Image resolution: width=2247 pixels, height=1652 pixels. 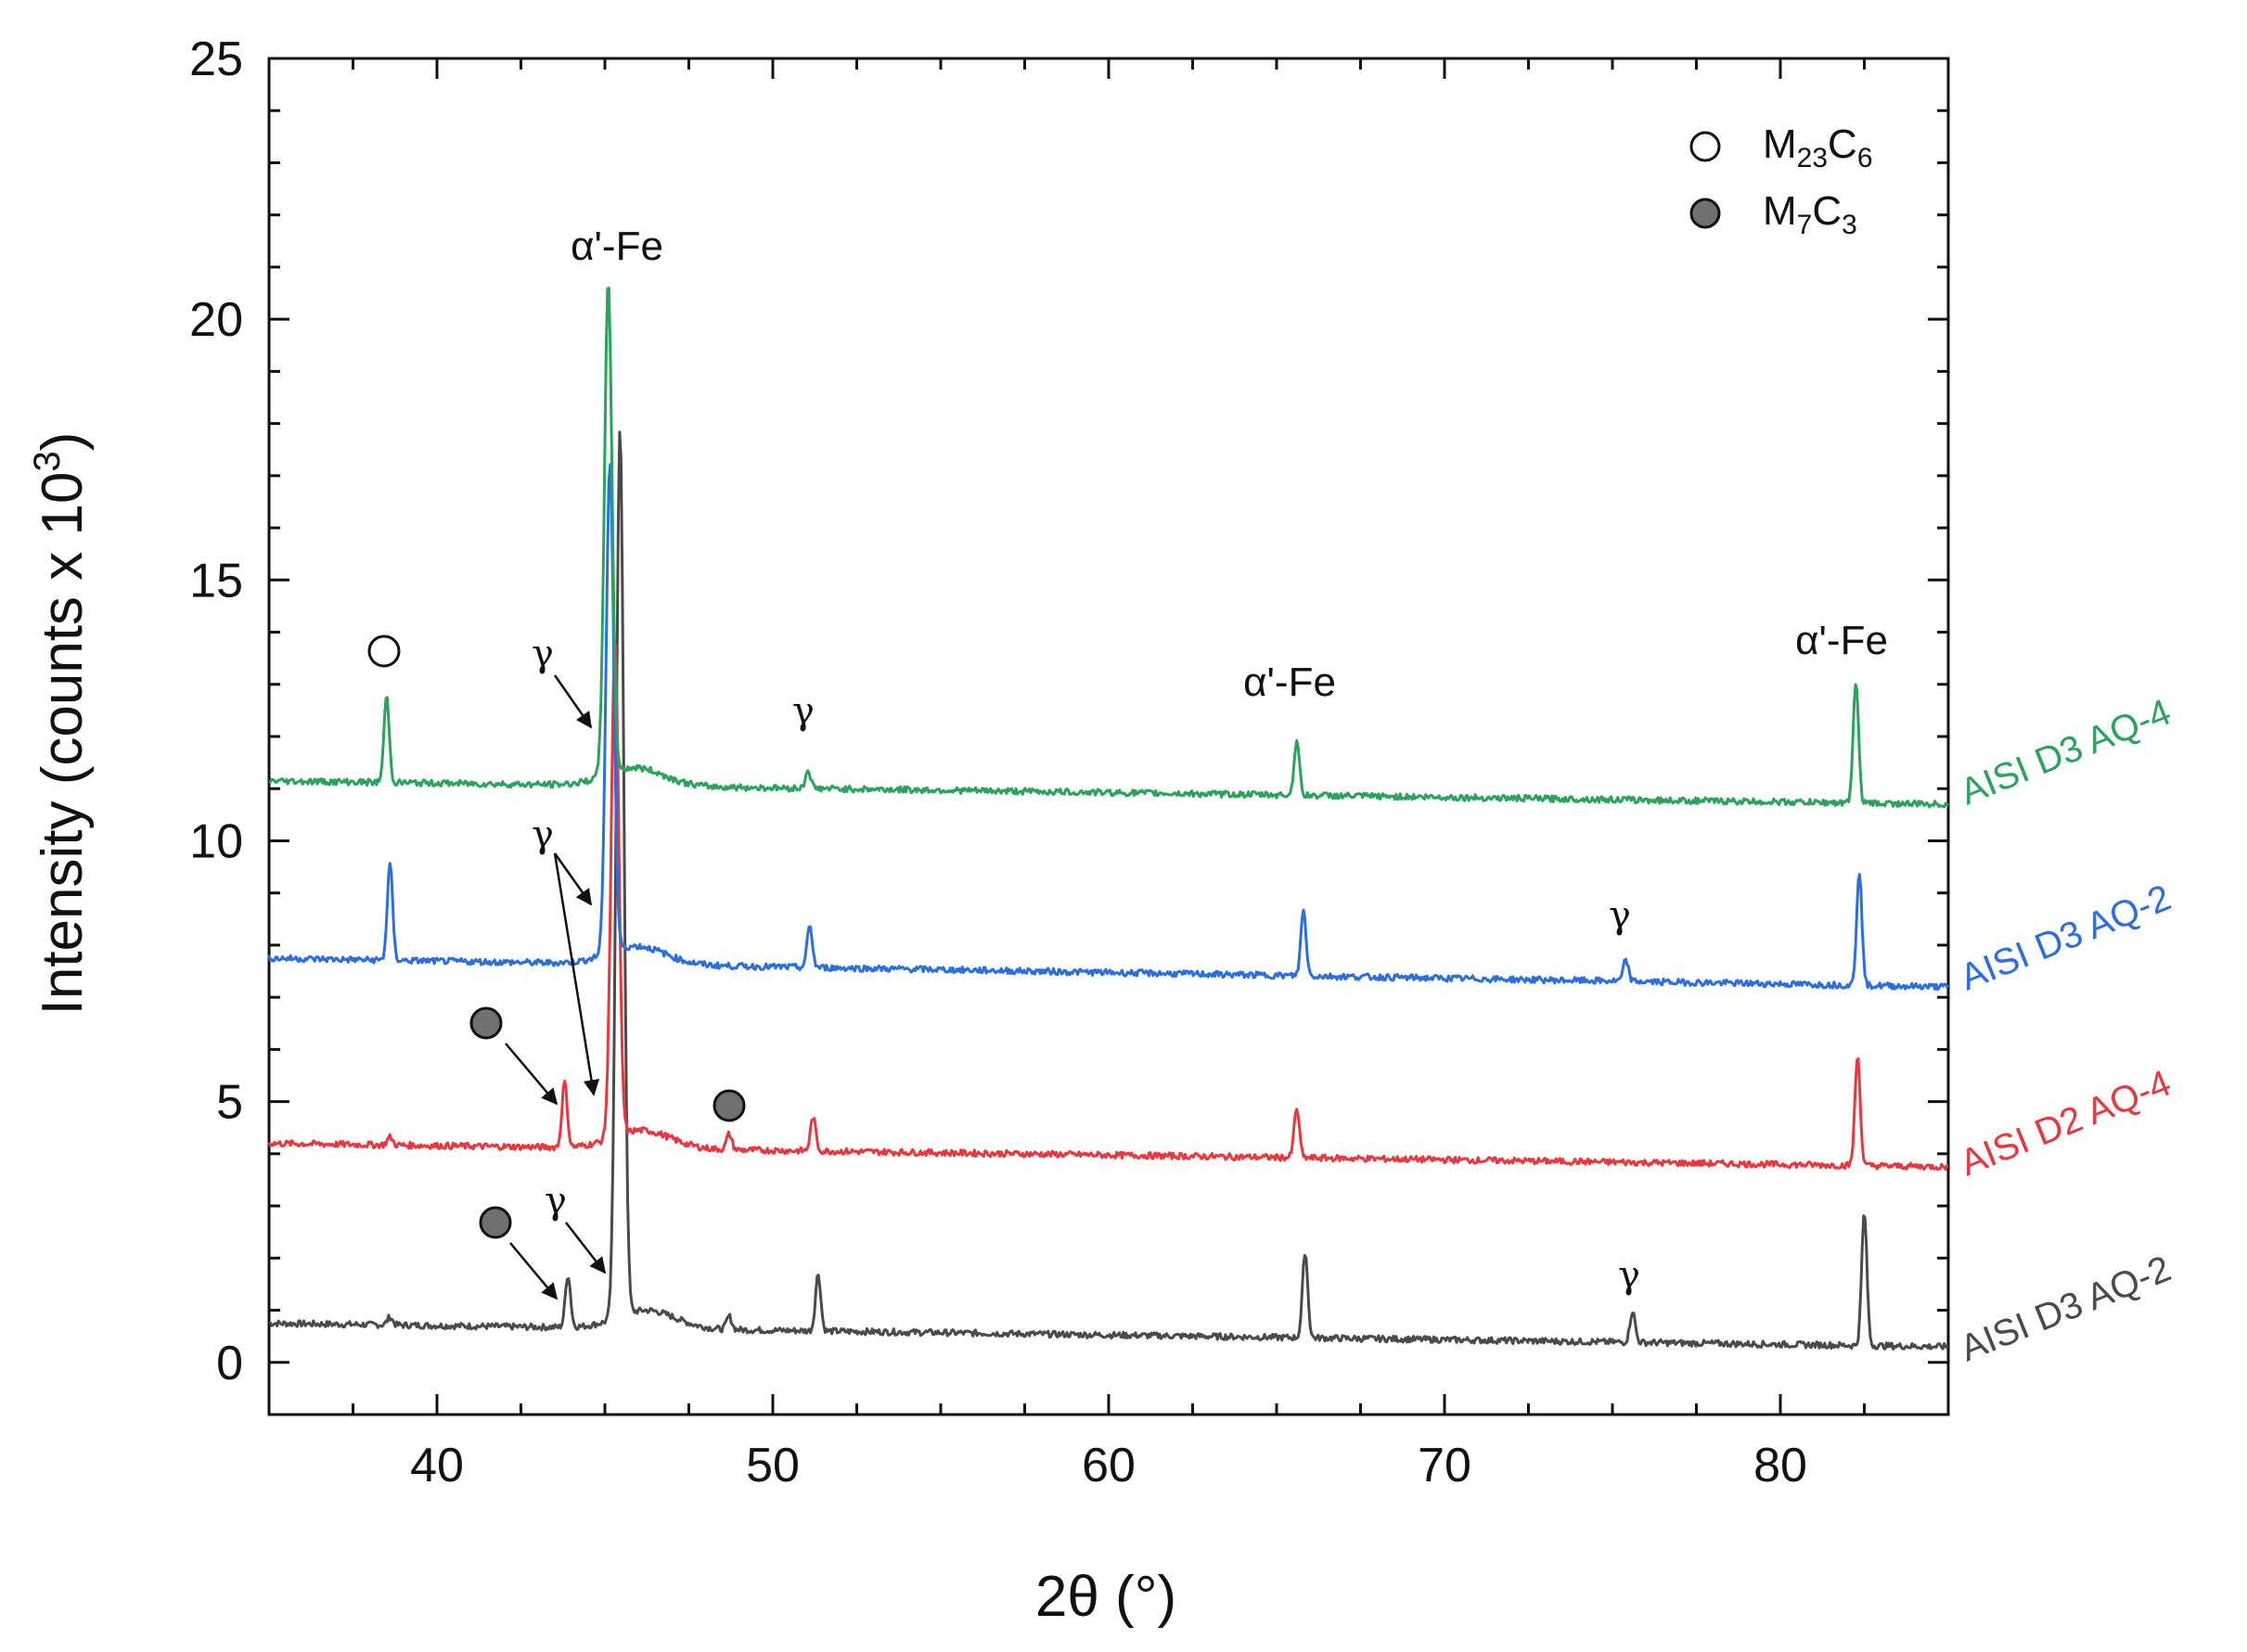 I want to click on y-tick-label: 20, so click(x=216, y=320).